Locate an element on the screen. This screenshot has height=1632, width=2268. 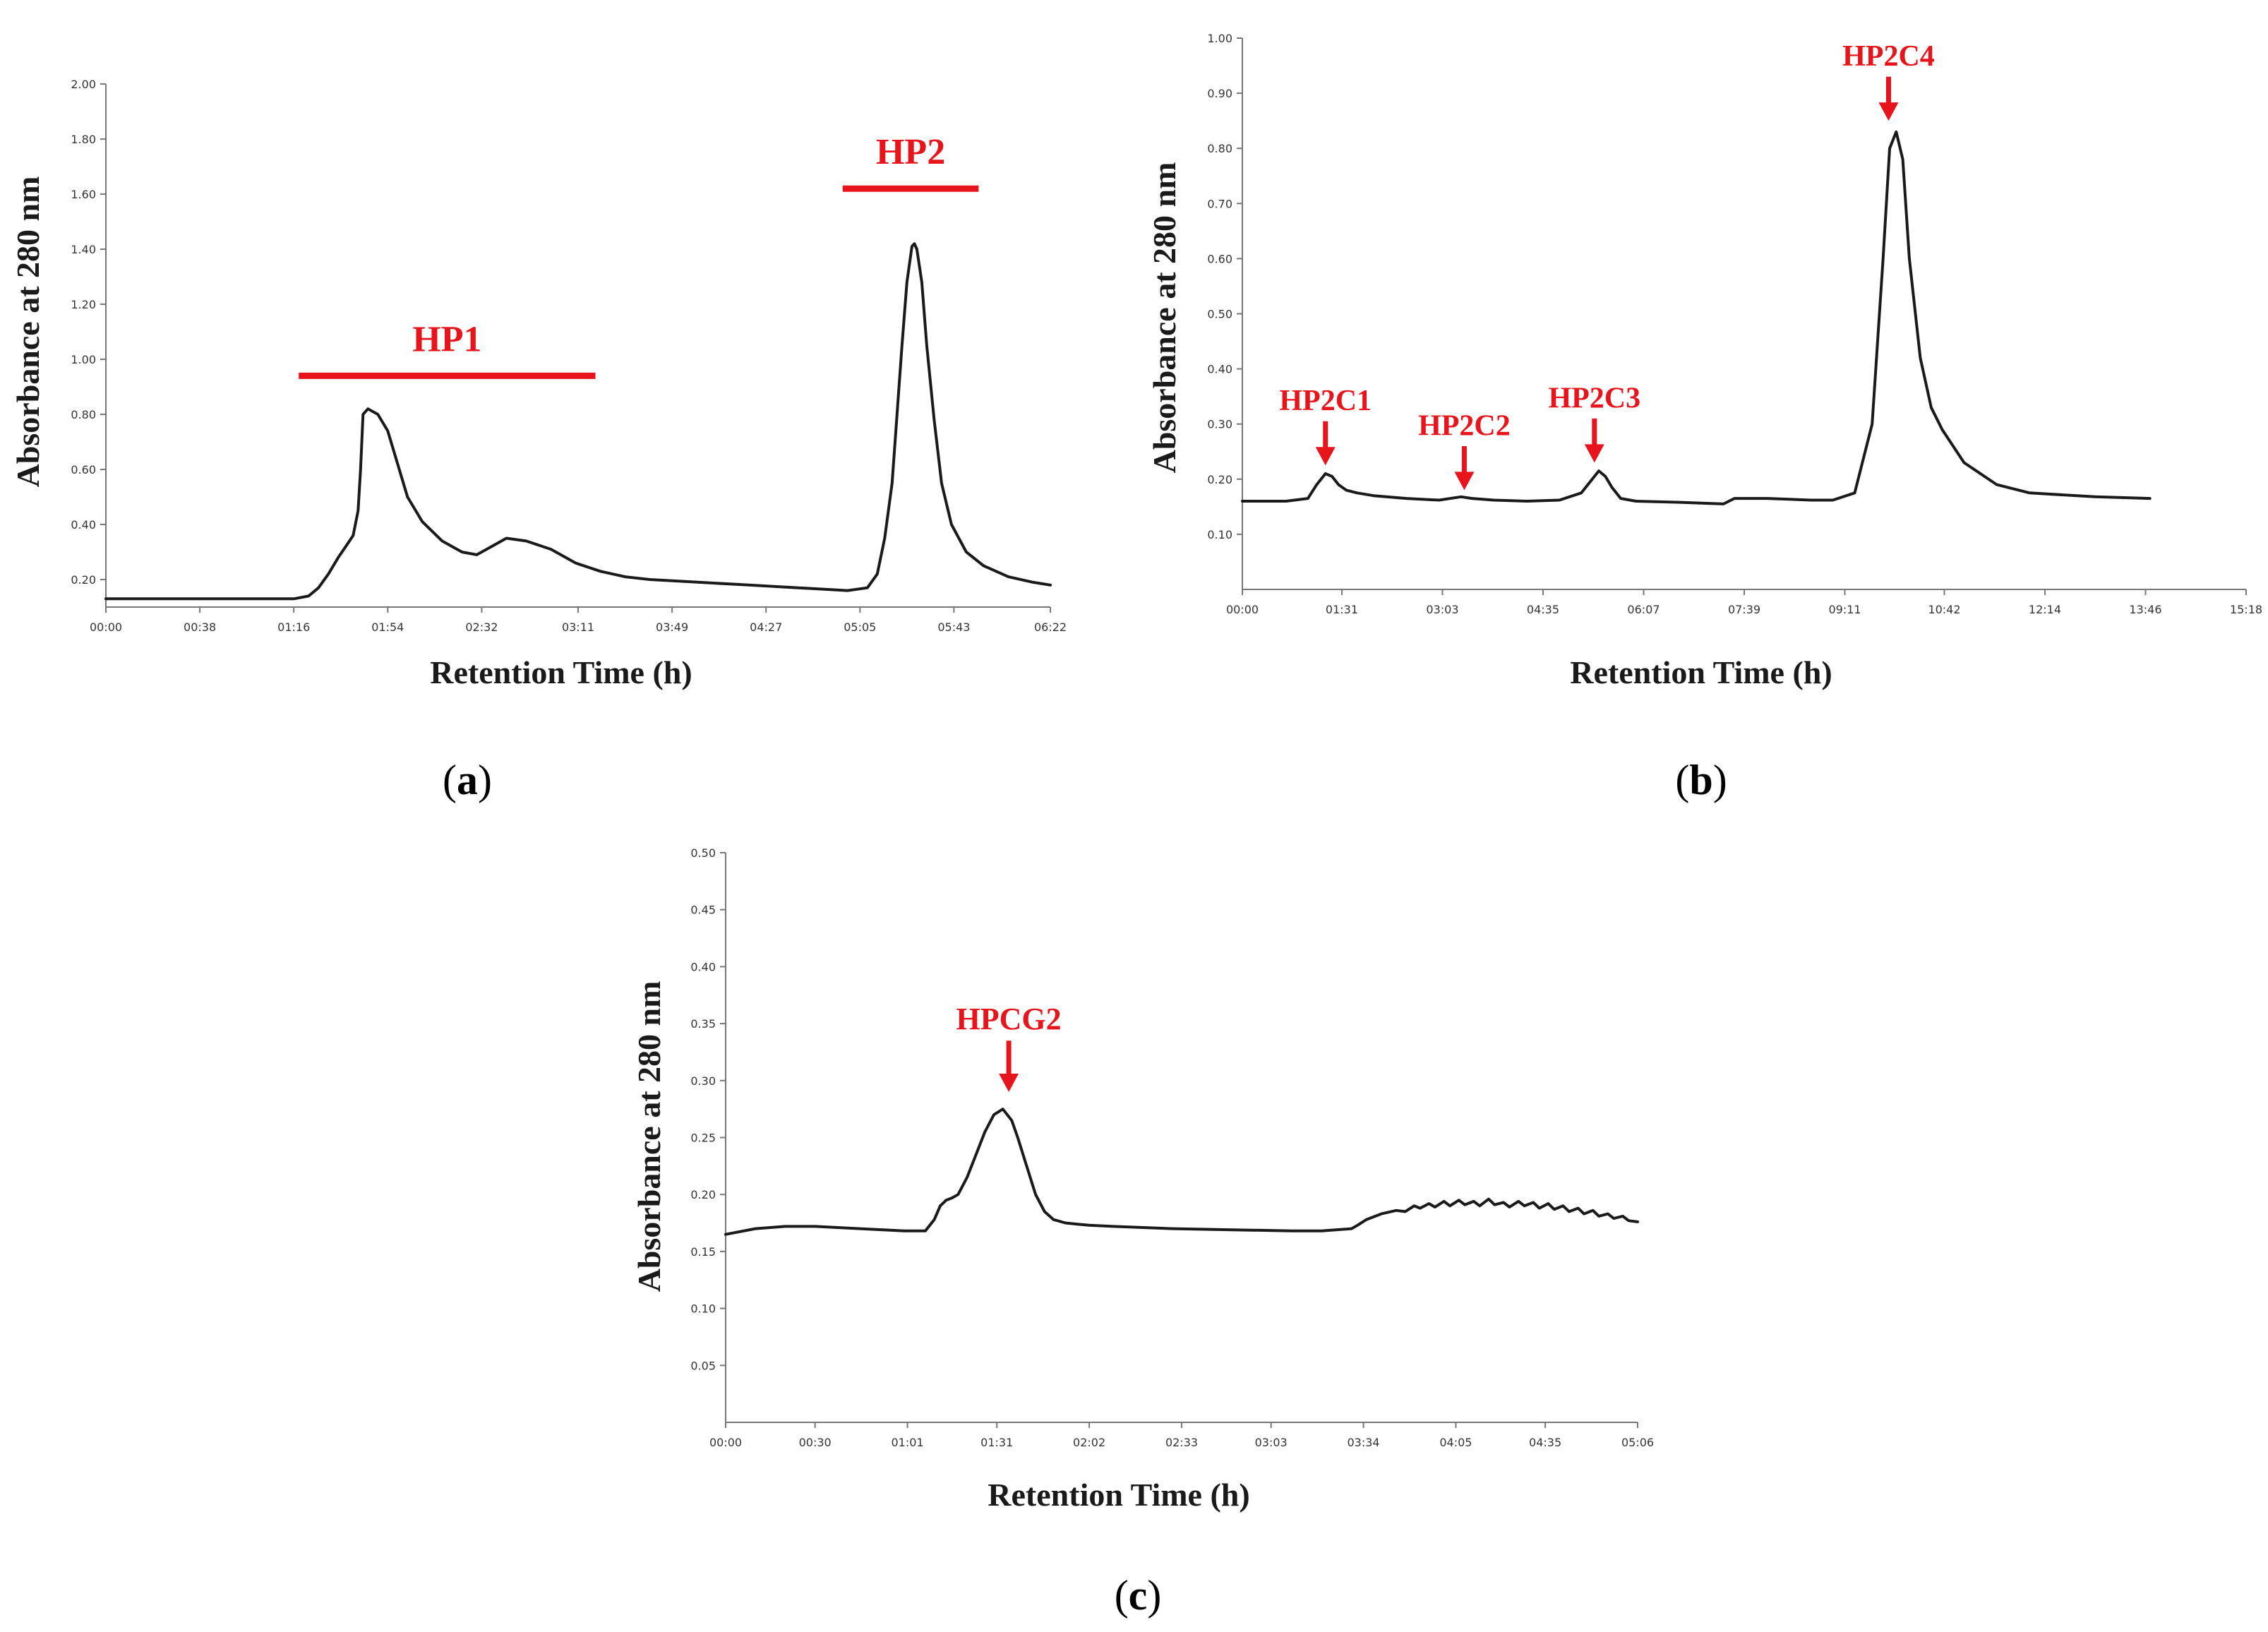
panel-c-x-tick-label: 03:34 is located at coordinates (1364, 1443).